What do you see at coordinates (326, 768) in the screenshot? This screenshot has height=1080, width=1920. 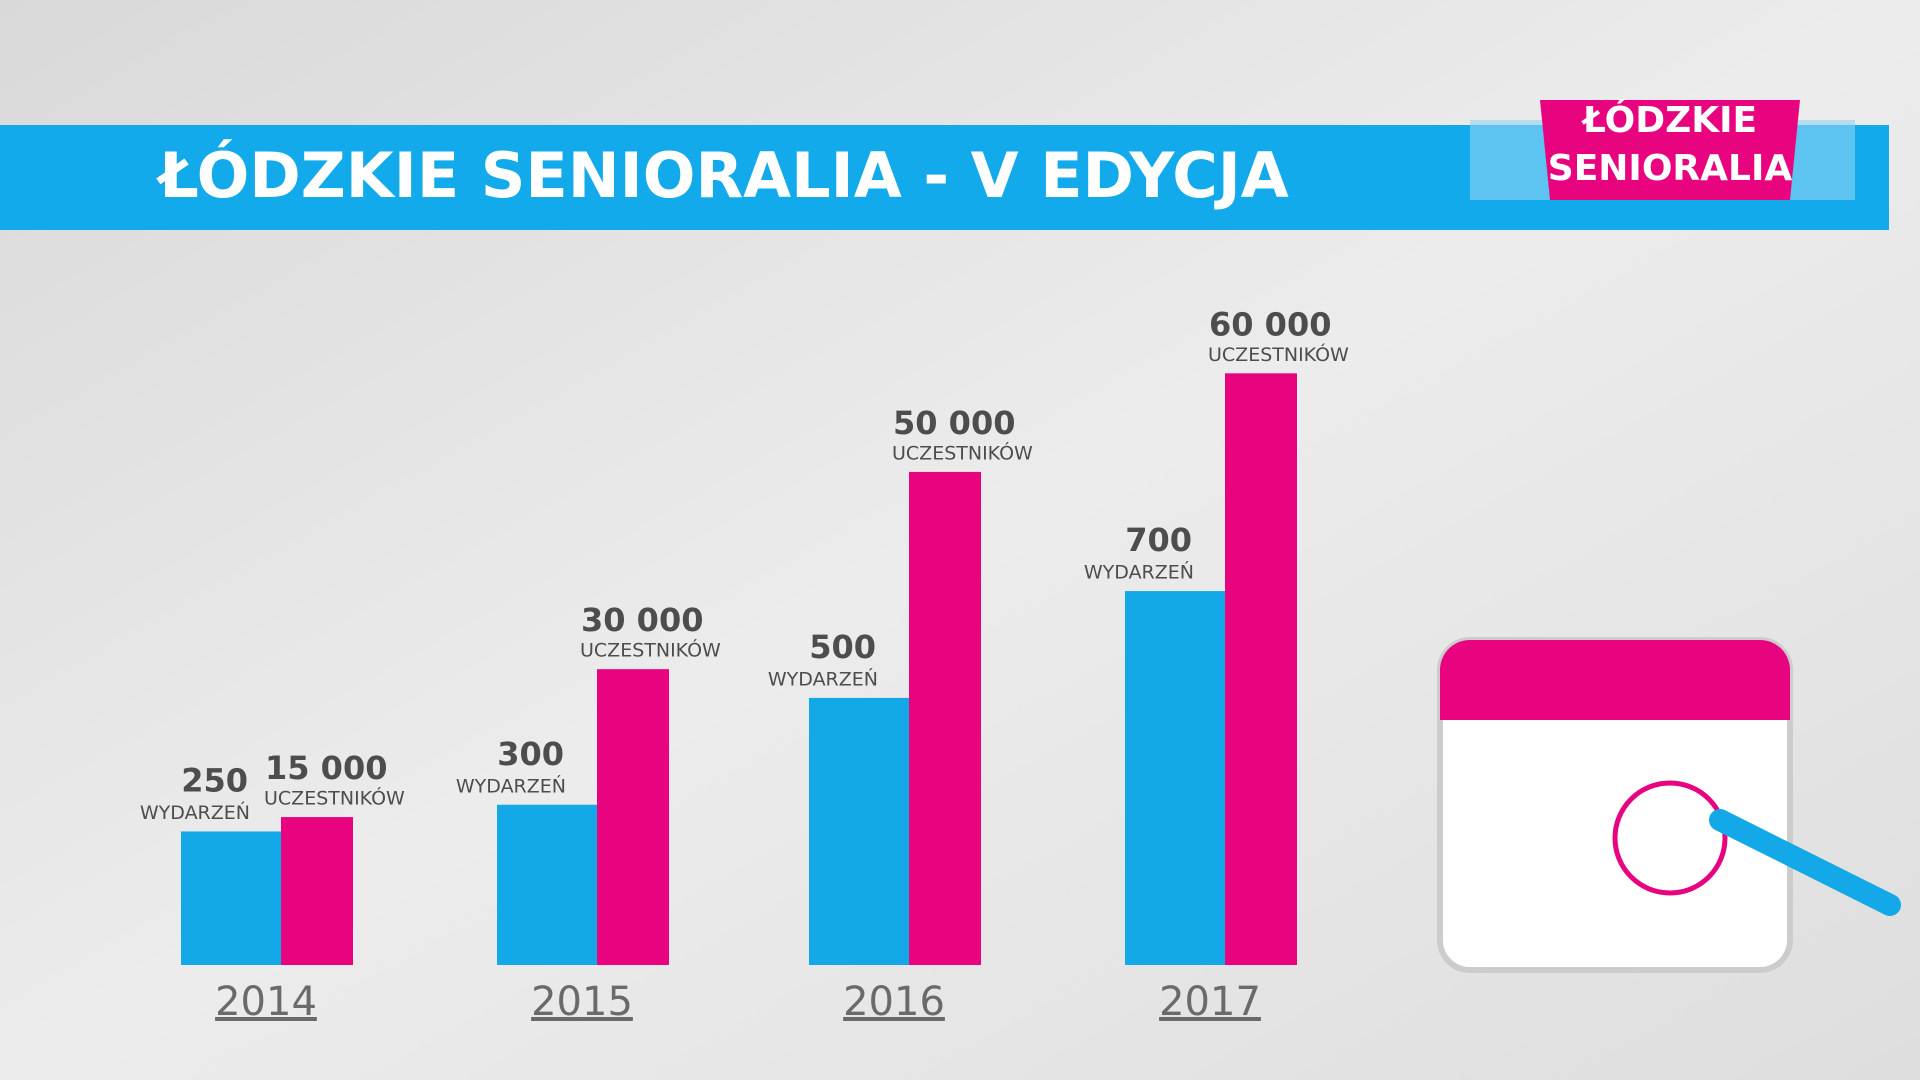 I see `data-label: 15 000` at bounding box center [326, 768].